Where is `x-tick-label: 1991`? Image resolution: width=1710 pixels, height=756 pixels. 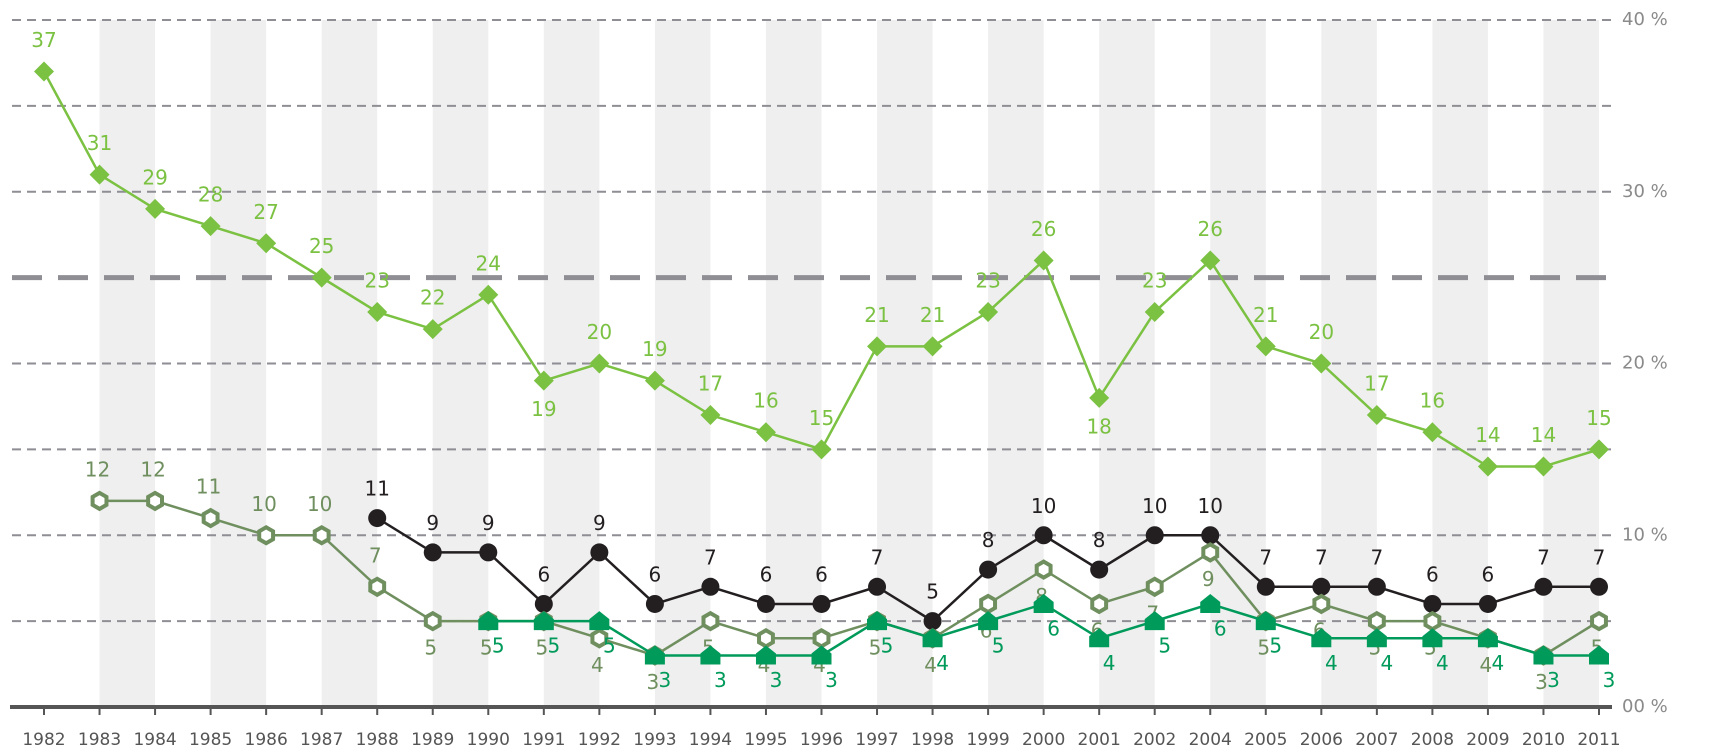 x-tick-label: 1991 is located at coordinates (543, 740).